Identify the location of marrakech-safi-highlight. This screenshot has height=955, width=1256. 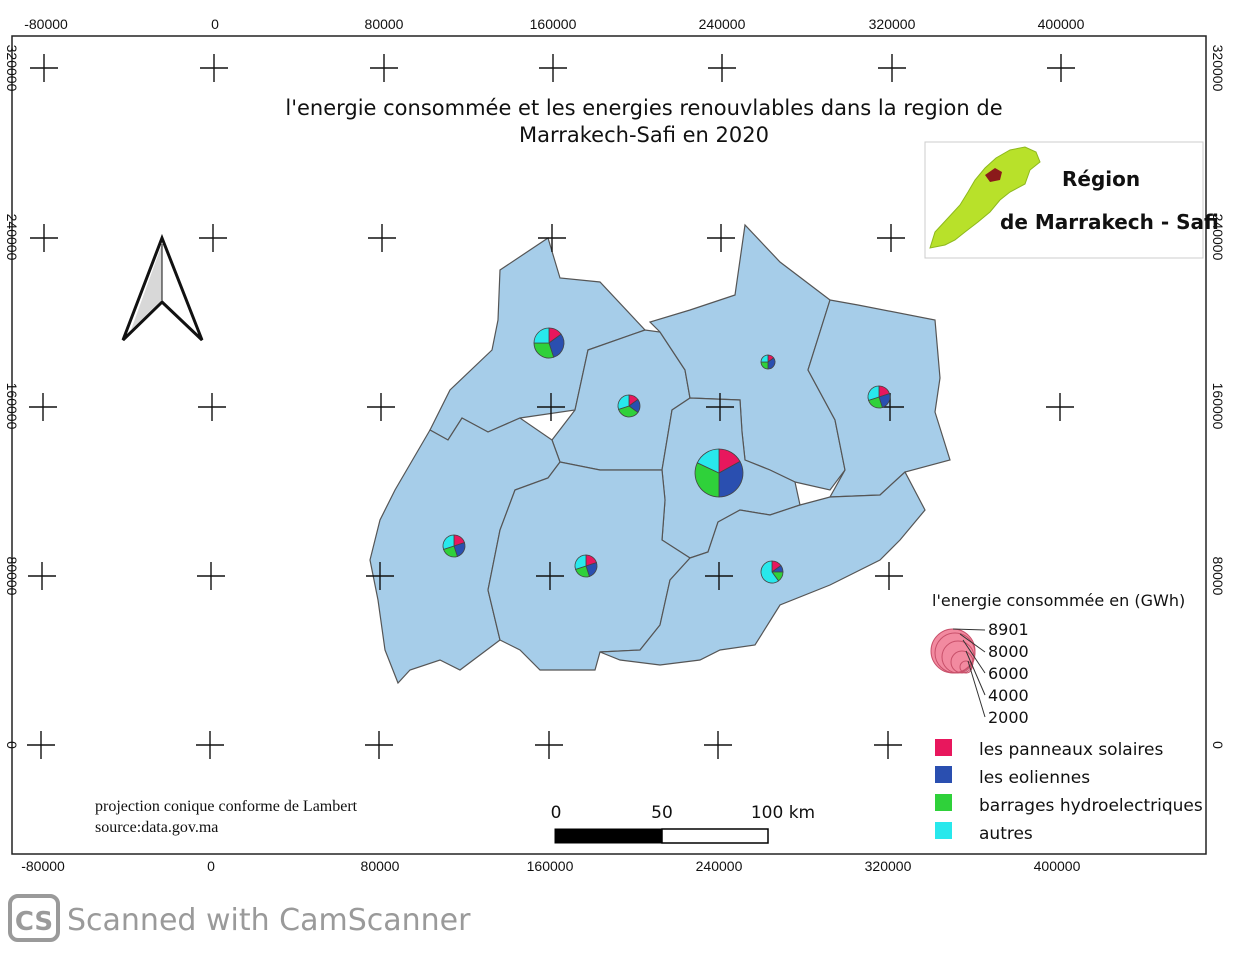
(993, 175).